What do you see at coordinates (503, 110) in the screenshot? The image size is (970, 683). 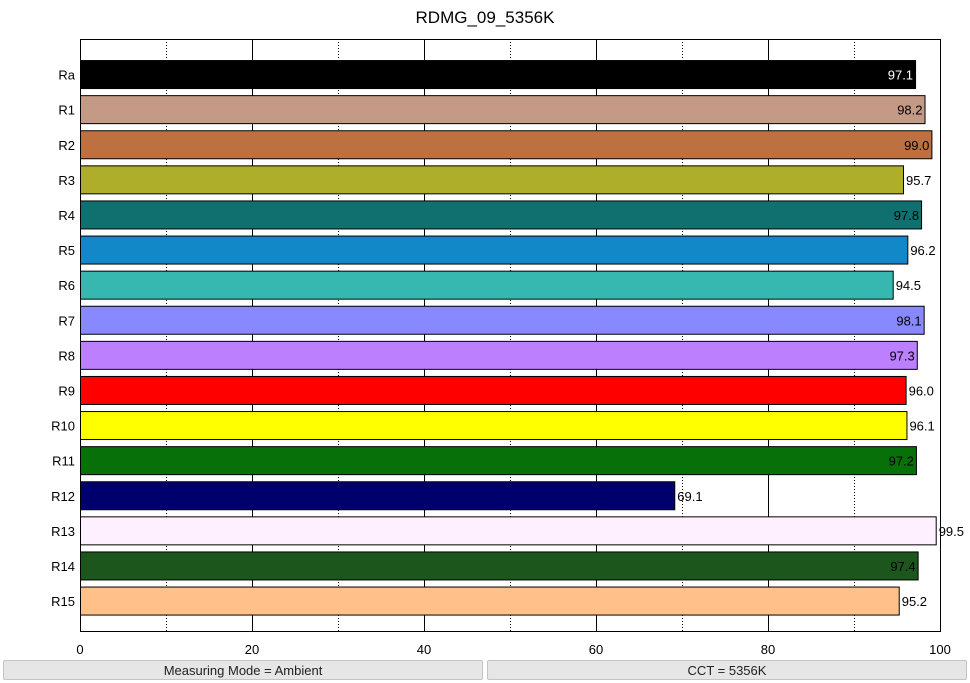 I see `bar-r1` at bounding box center [503, 110].